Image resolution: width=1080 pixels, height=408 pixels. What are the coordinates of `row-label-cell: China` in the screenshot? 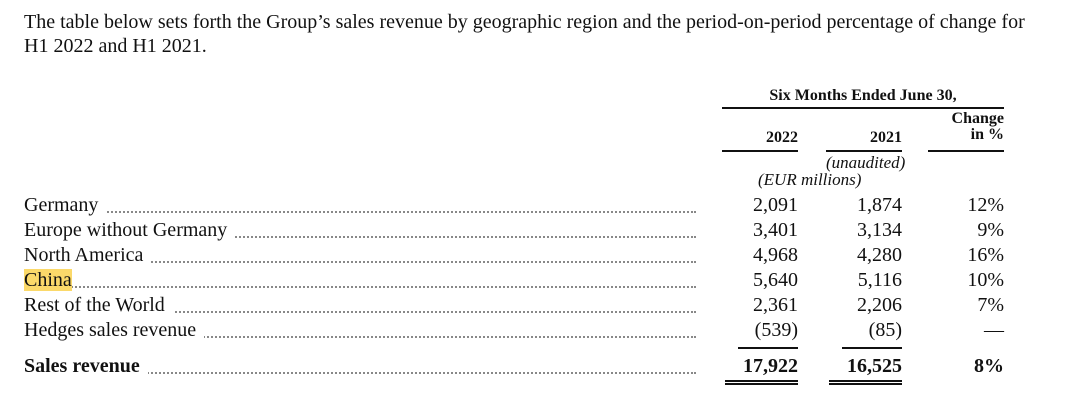 It's located at (360, 280).